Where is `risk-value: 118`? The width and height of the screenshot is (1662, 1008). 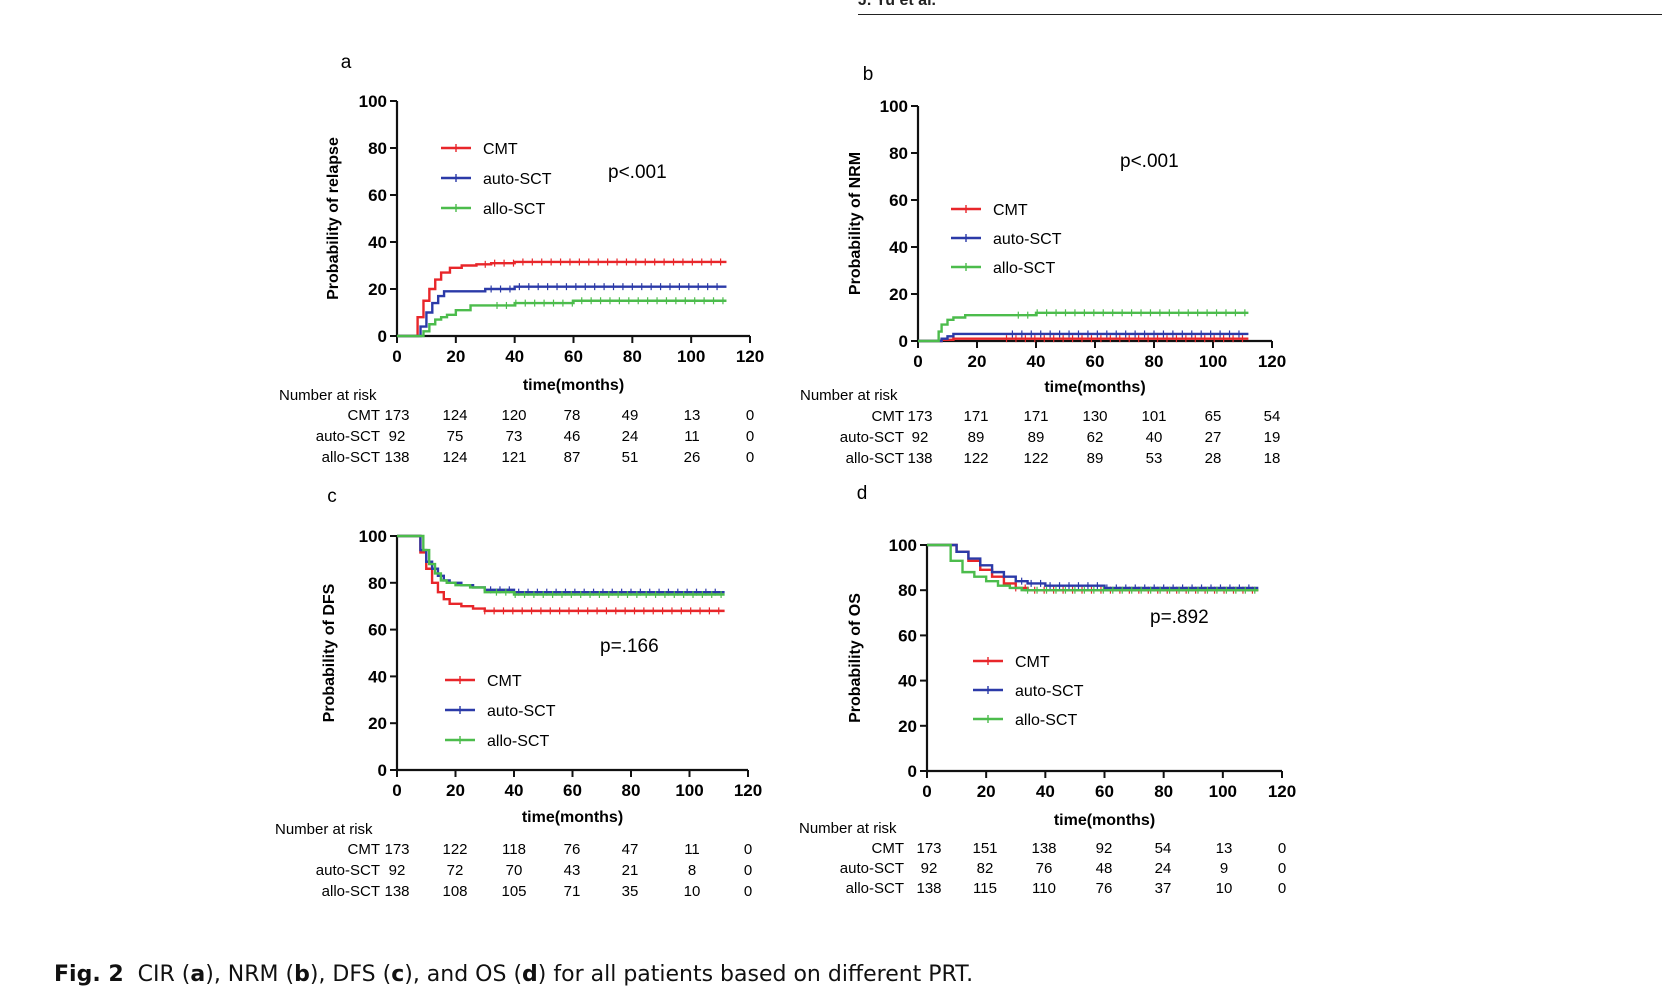
risk-value: 118 is located at coordinates (514, 849).